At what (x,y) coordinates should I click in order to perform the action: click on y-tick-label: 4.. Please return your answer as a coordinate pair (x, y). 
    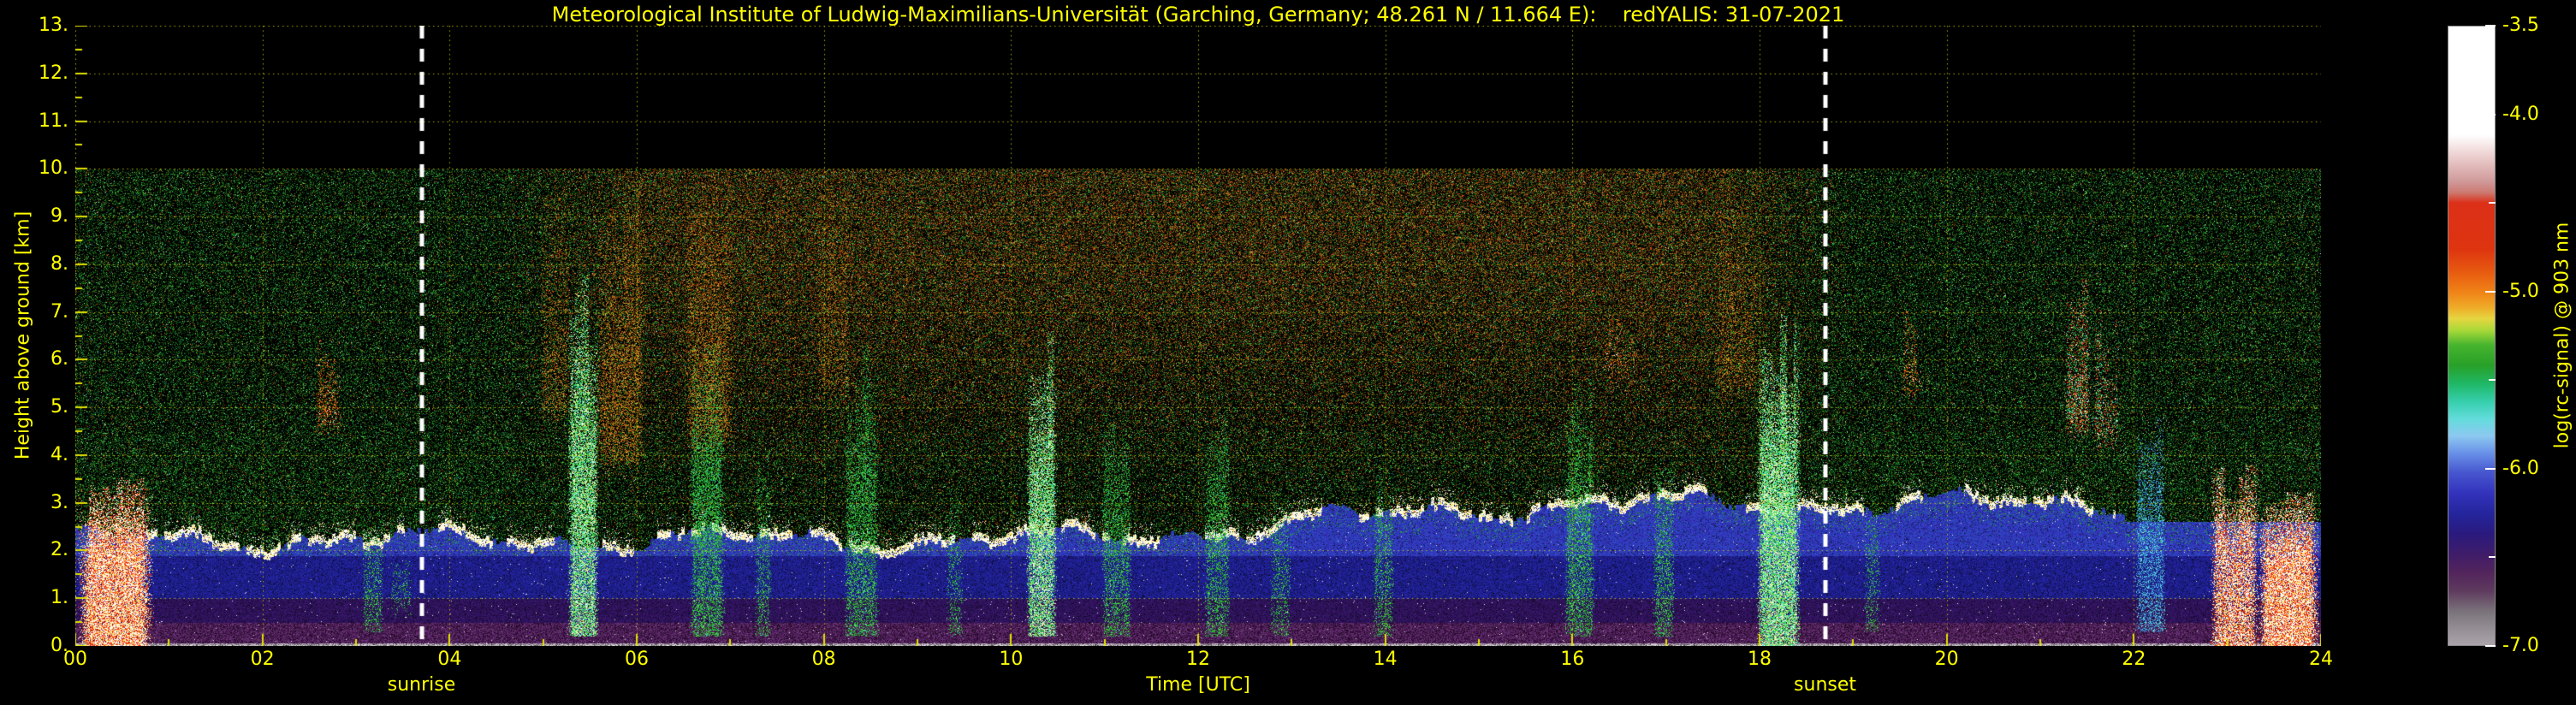
    Looking at the image, I should click on (59, 454).